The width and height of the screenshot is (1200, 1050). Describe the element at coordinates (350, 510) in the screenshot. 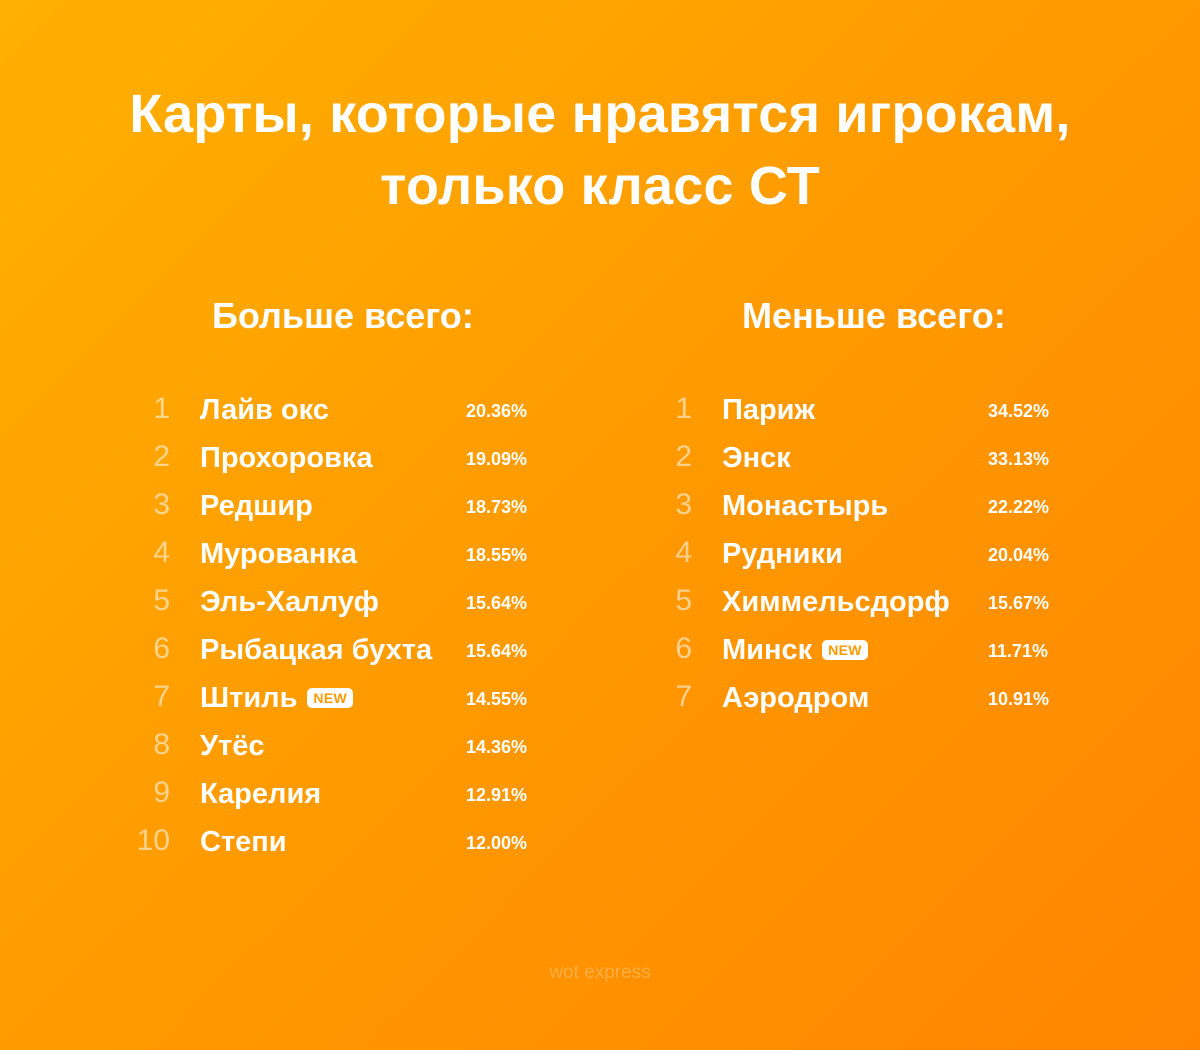

I see `list-item: 3 Редшир 18.73%` at that location.